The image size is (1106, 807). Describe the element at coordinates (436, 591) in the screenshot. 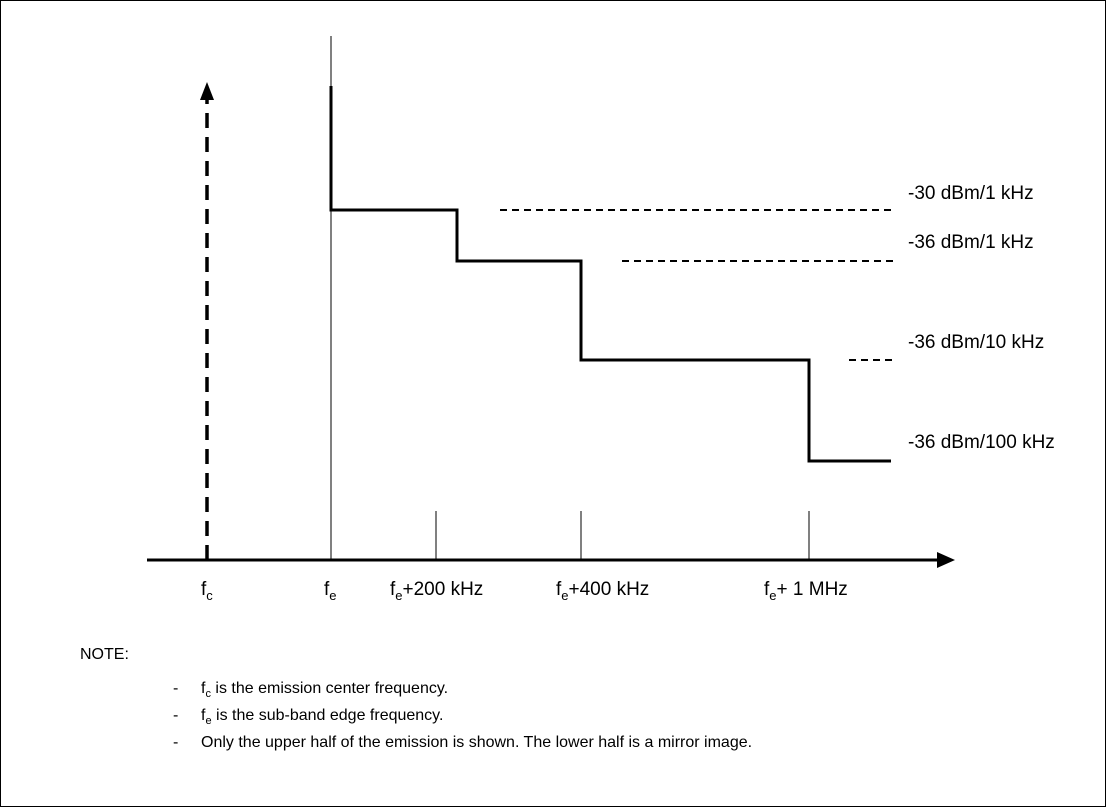

I see `tick-label-200khz: fe+200 kHz` at that location.